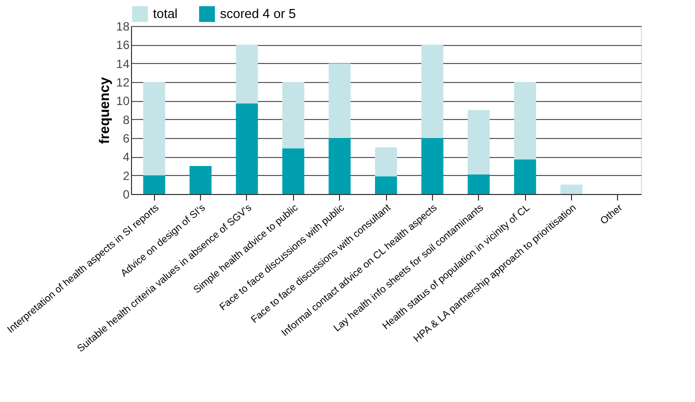 This screenshot has width=695, height=402. I want to click on legend-label: scored 4 or 5, so click(258, 14).